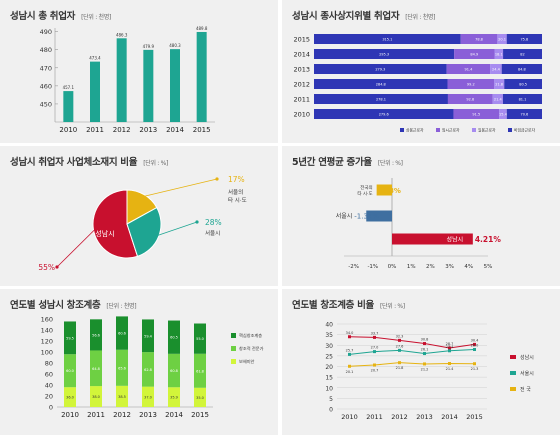 This screenshot has height=435, width=560. I want to click on segment-label: 62.8, so click(148, 370).